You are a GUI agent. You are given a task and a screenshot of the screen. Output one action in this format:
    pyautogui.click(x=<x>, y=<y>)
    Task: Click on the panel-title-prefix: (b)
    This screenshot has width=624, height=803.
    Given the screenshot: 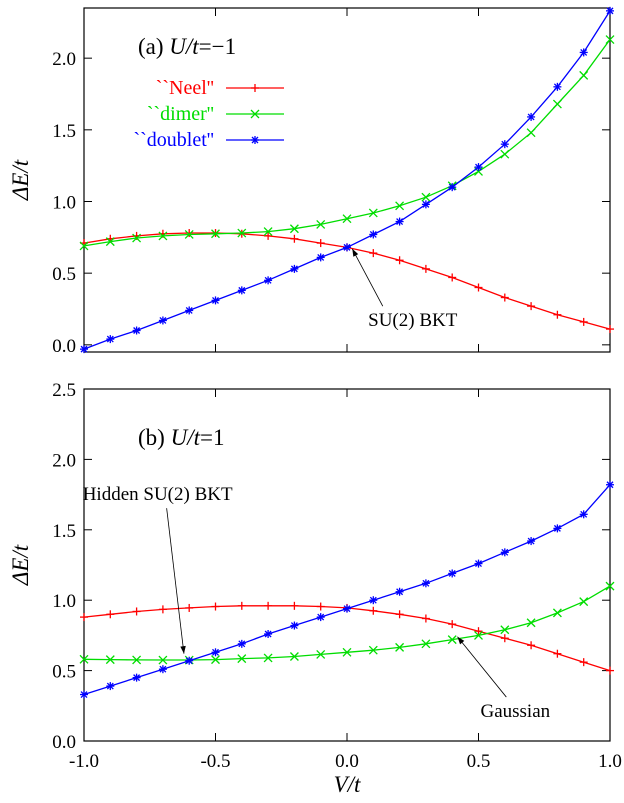 What is the action you would take?
    pyautogui.click(x=154, y=437)
    